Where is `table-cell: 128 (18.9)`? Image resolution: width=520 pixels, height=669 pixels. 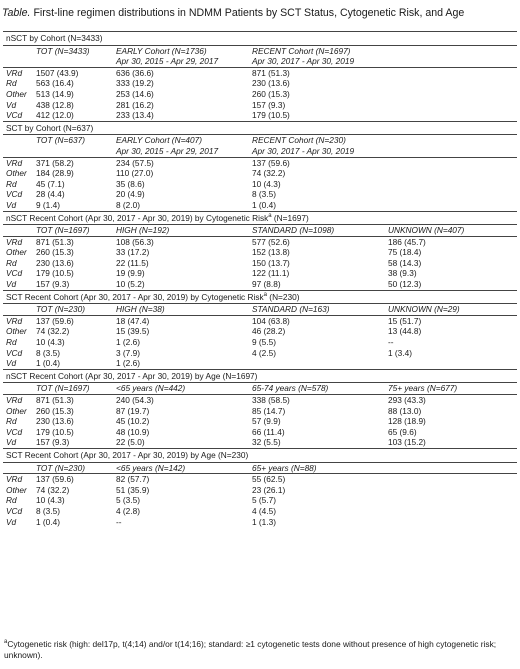
table-cell: 128 (18.9) is located at coordinates (407, 421).